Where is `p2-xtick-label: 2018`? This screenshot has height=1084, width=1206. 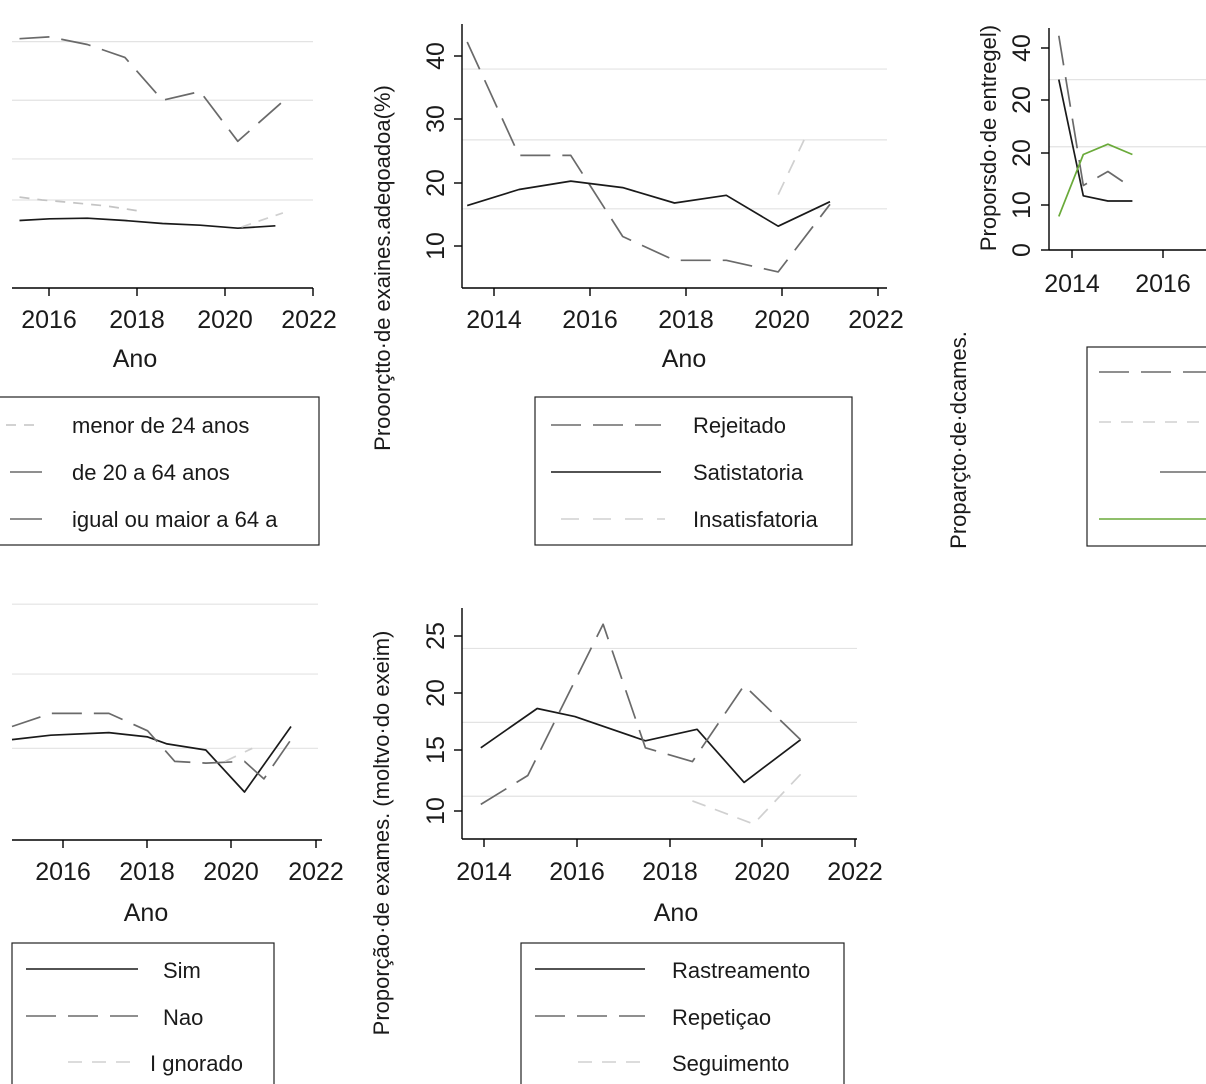 p2-xtick-label: 2018 is located at coordinates (686, 320).